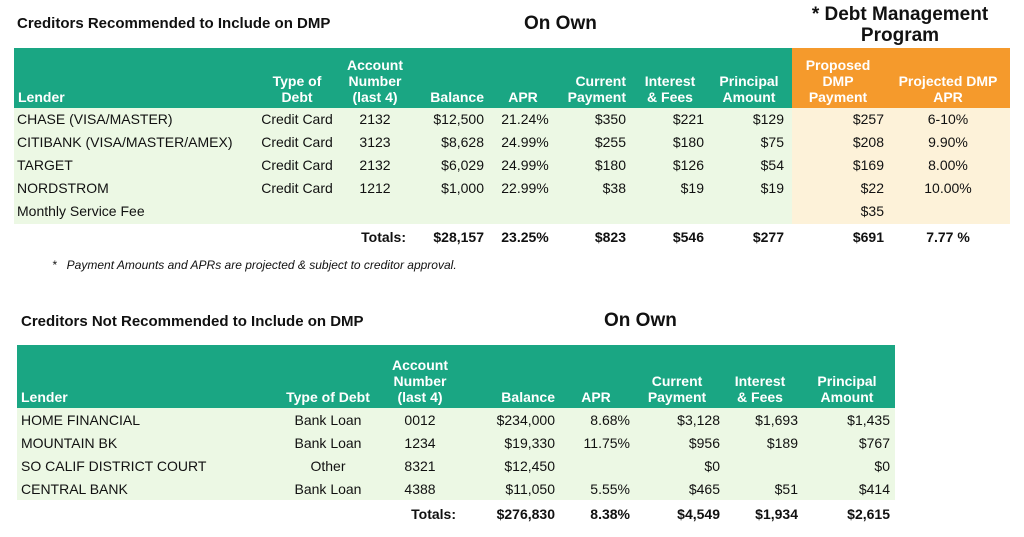 The height and width of the screenshot is (537, 1024). Describe the element at coordinates (328, 466) in the screenshot. I see `t2-type: Other` at that location.